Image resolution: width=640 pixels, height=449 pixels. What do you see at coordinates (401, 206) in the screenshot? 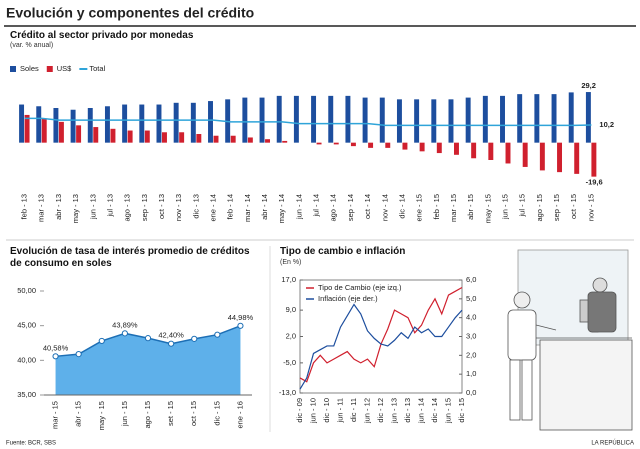
I see `x-tick-label: dic - 14` at bounding box center [401, 206].